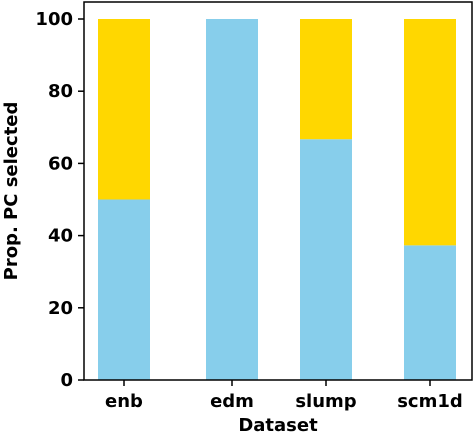 The height and width of the screenshot is (434, 474). What do you see at coordinates (284, 396) in the screenshot?
I see `x-axis: enb edm slump scm1d` at bounding box center [284, 396].